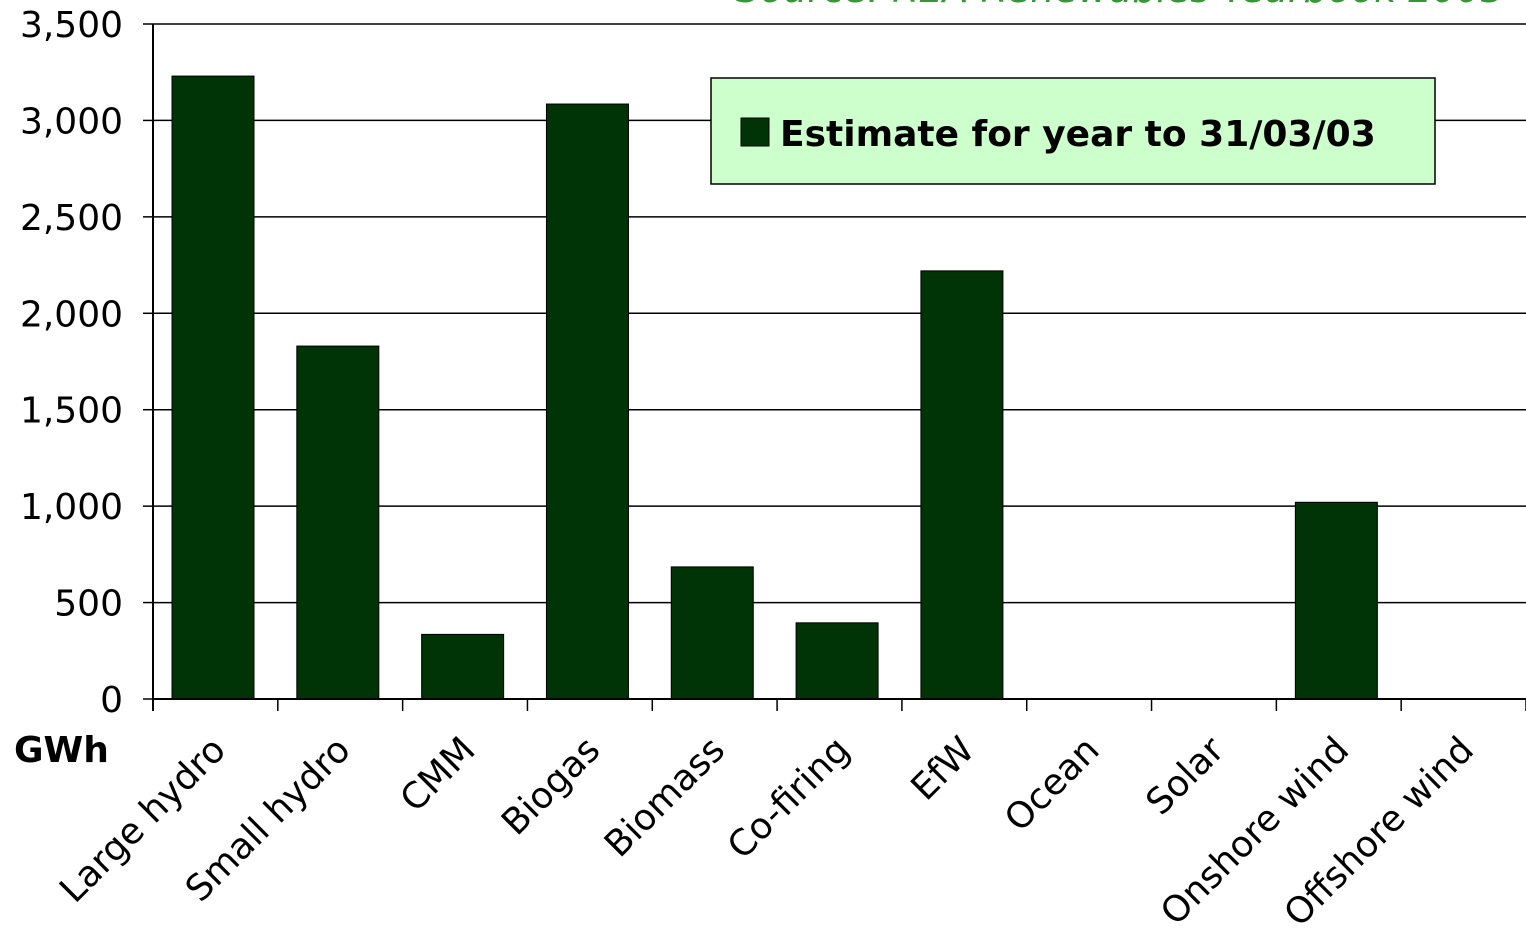 The height and width of the screenshot is (944, 1526). I want to click on y-tick-label: 3,000, so click(71, 121).